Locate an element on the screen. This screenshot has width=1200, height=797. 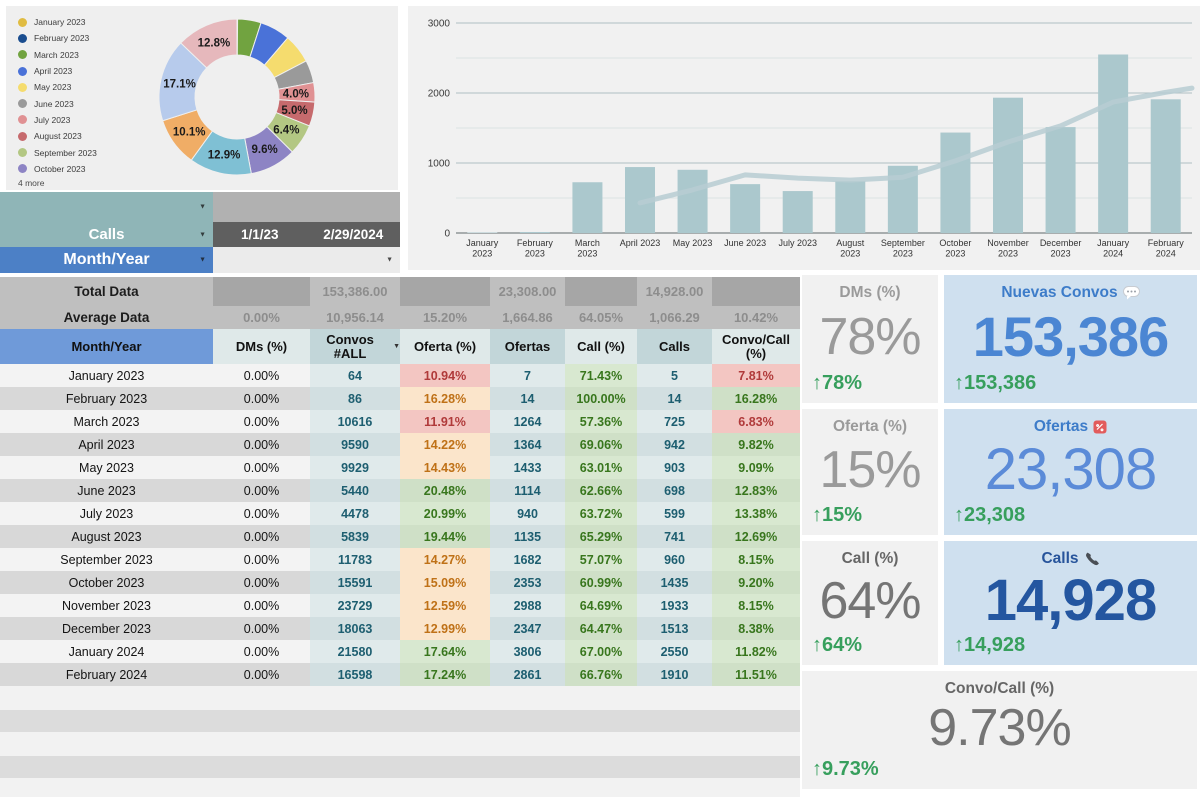
kpi-delta-ofertas: ↑23,308 is located at coordinates (1070, 519).